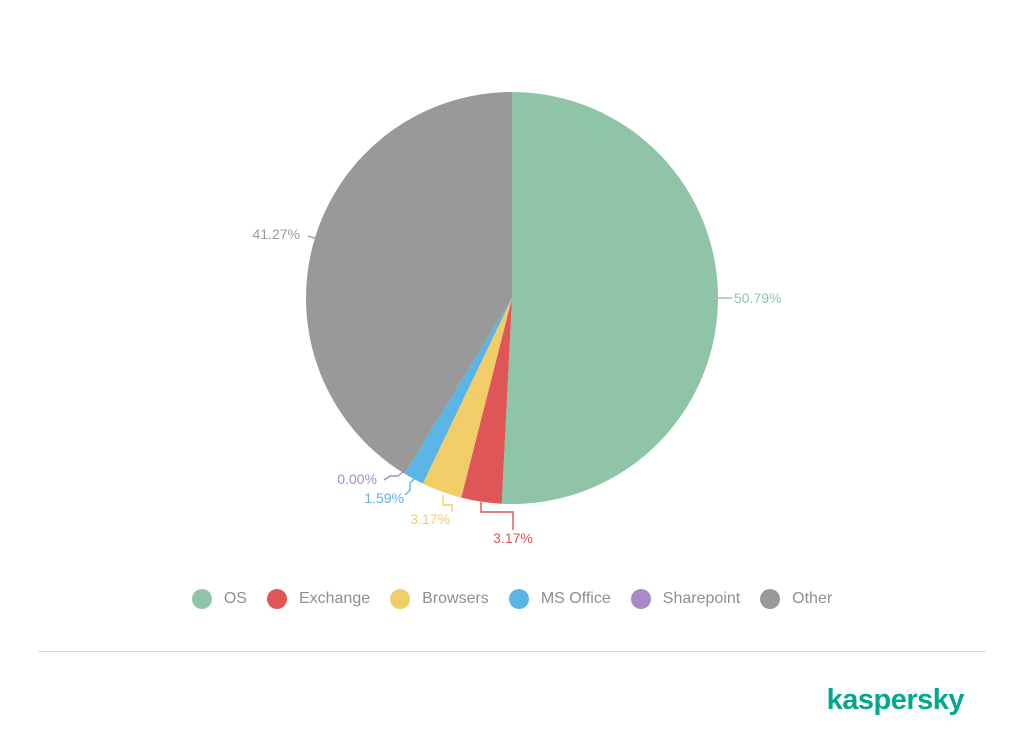 Image resolution: width=1024 pixels, height=756 pixels. Describe the element at coordinates (357, 479) in the screenshot. I see `data-label-sharepoint: 0.00%` at that location.